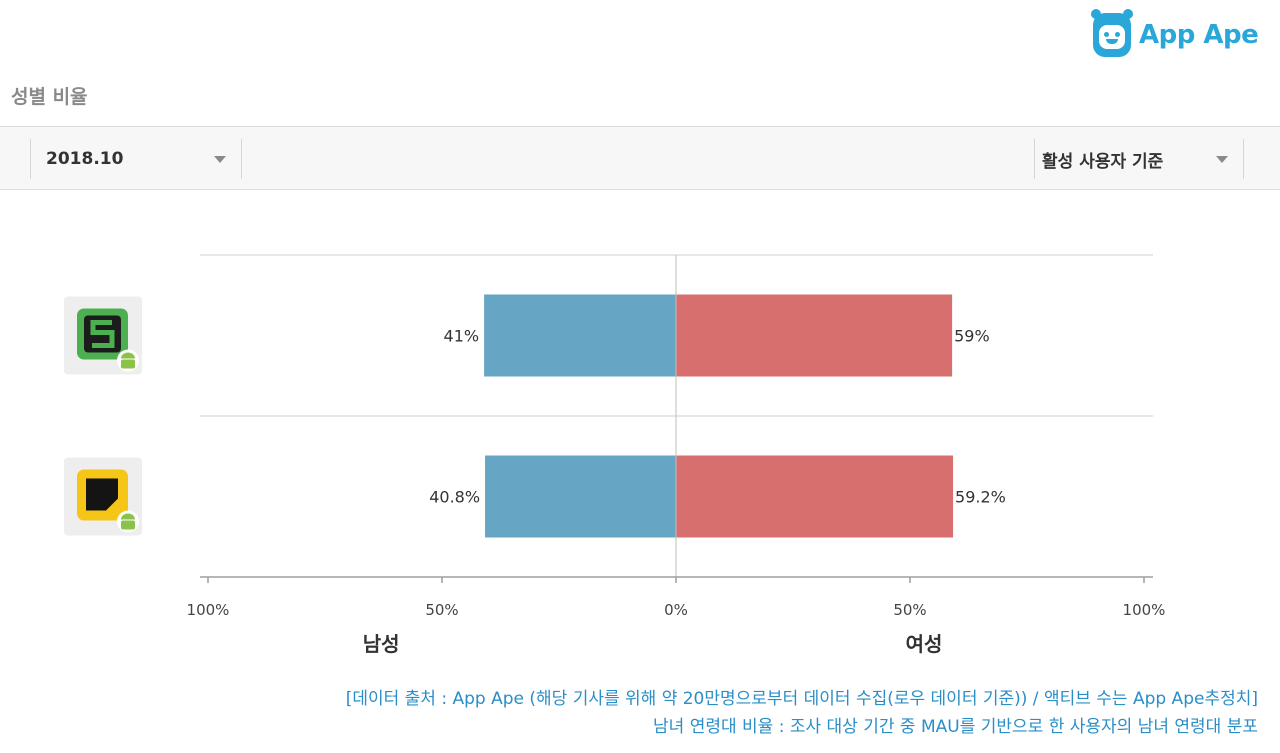 This screenshot has width=1280, height=753. Describe the element at coordinates (136, 159) in the screenshot. I see `date-select: 2018.10` at that location.